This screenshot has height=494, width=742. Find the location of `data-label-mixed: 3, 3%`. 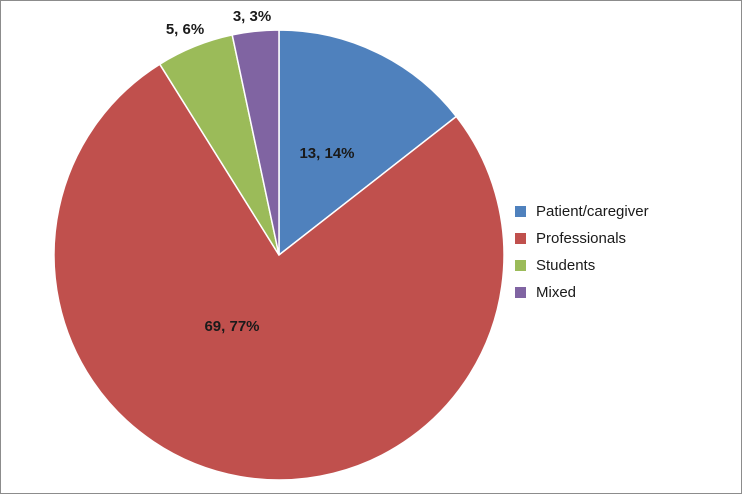

data-label-mixed: 3, 3% is located at coordinates (252, 16).